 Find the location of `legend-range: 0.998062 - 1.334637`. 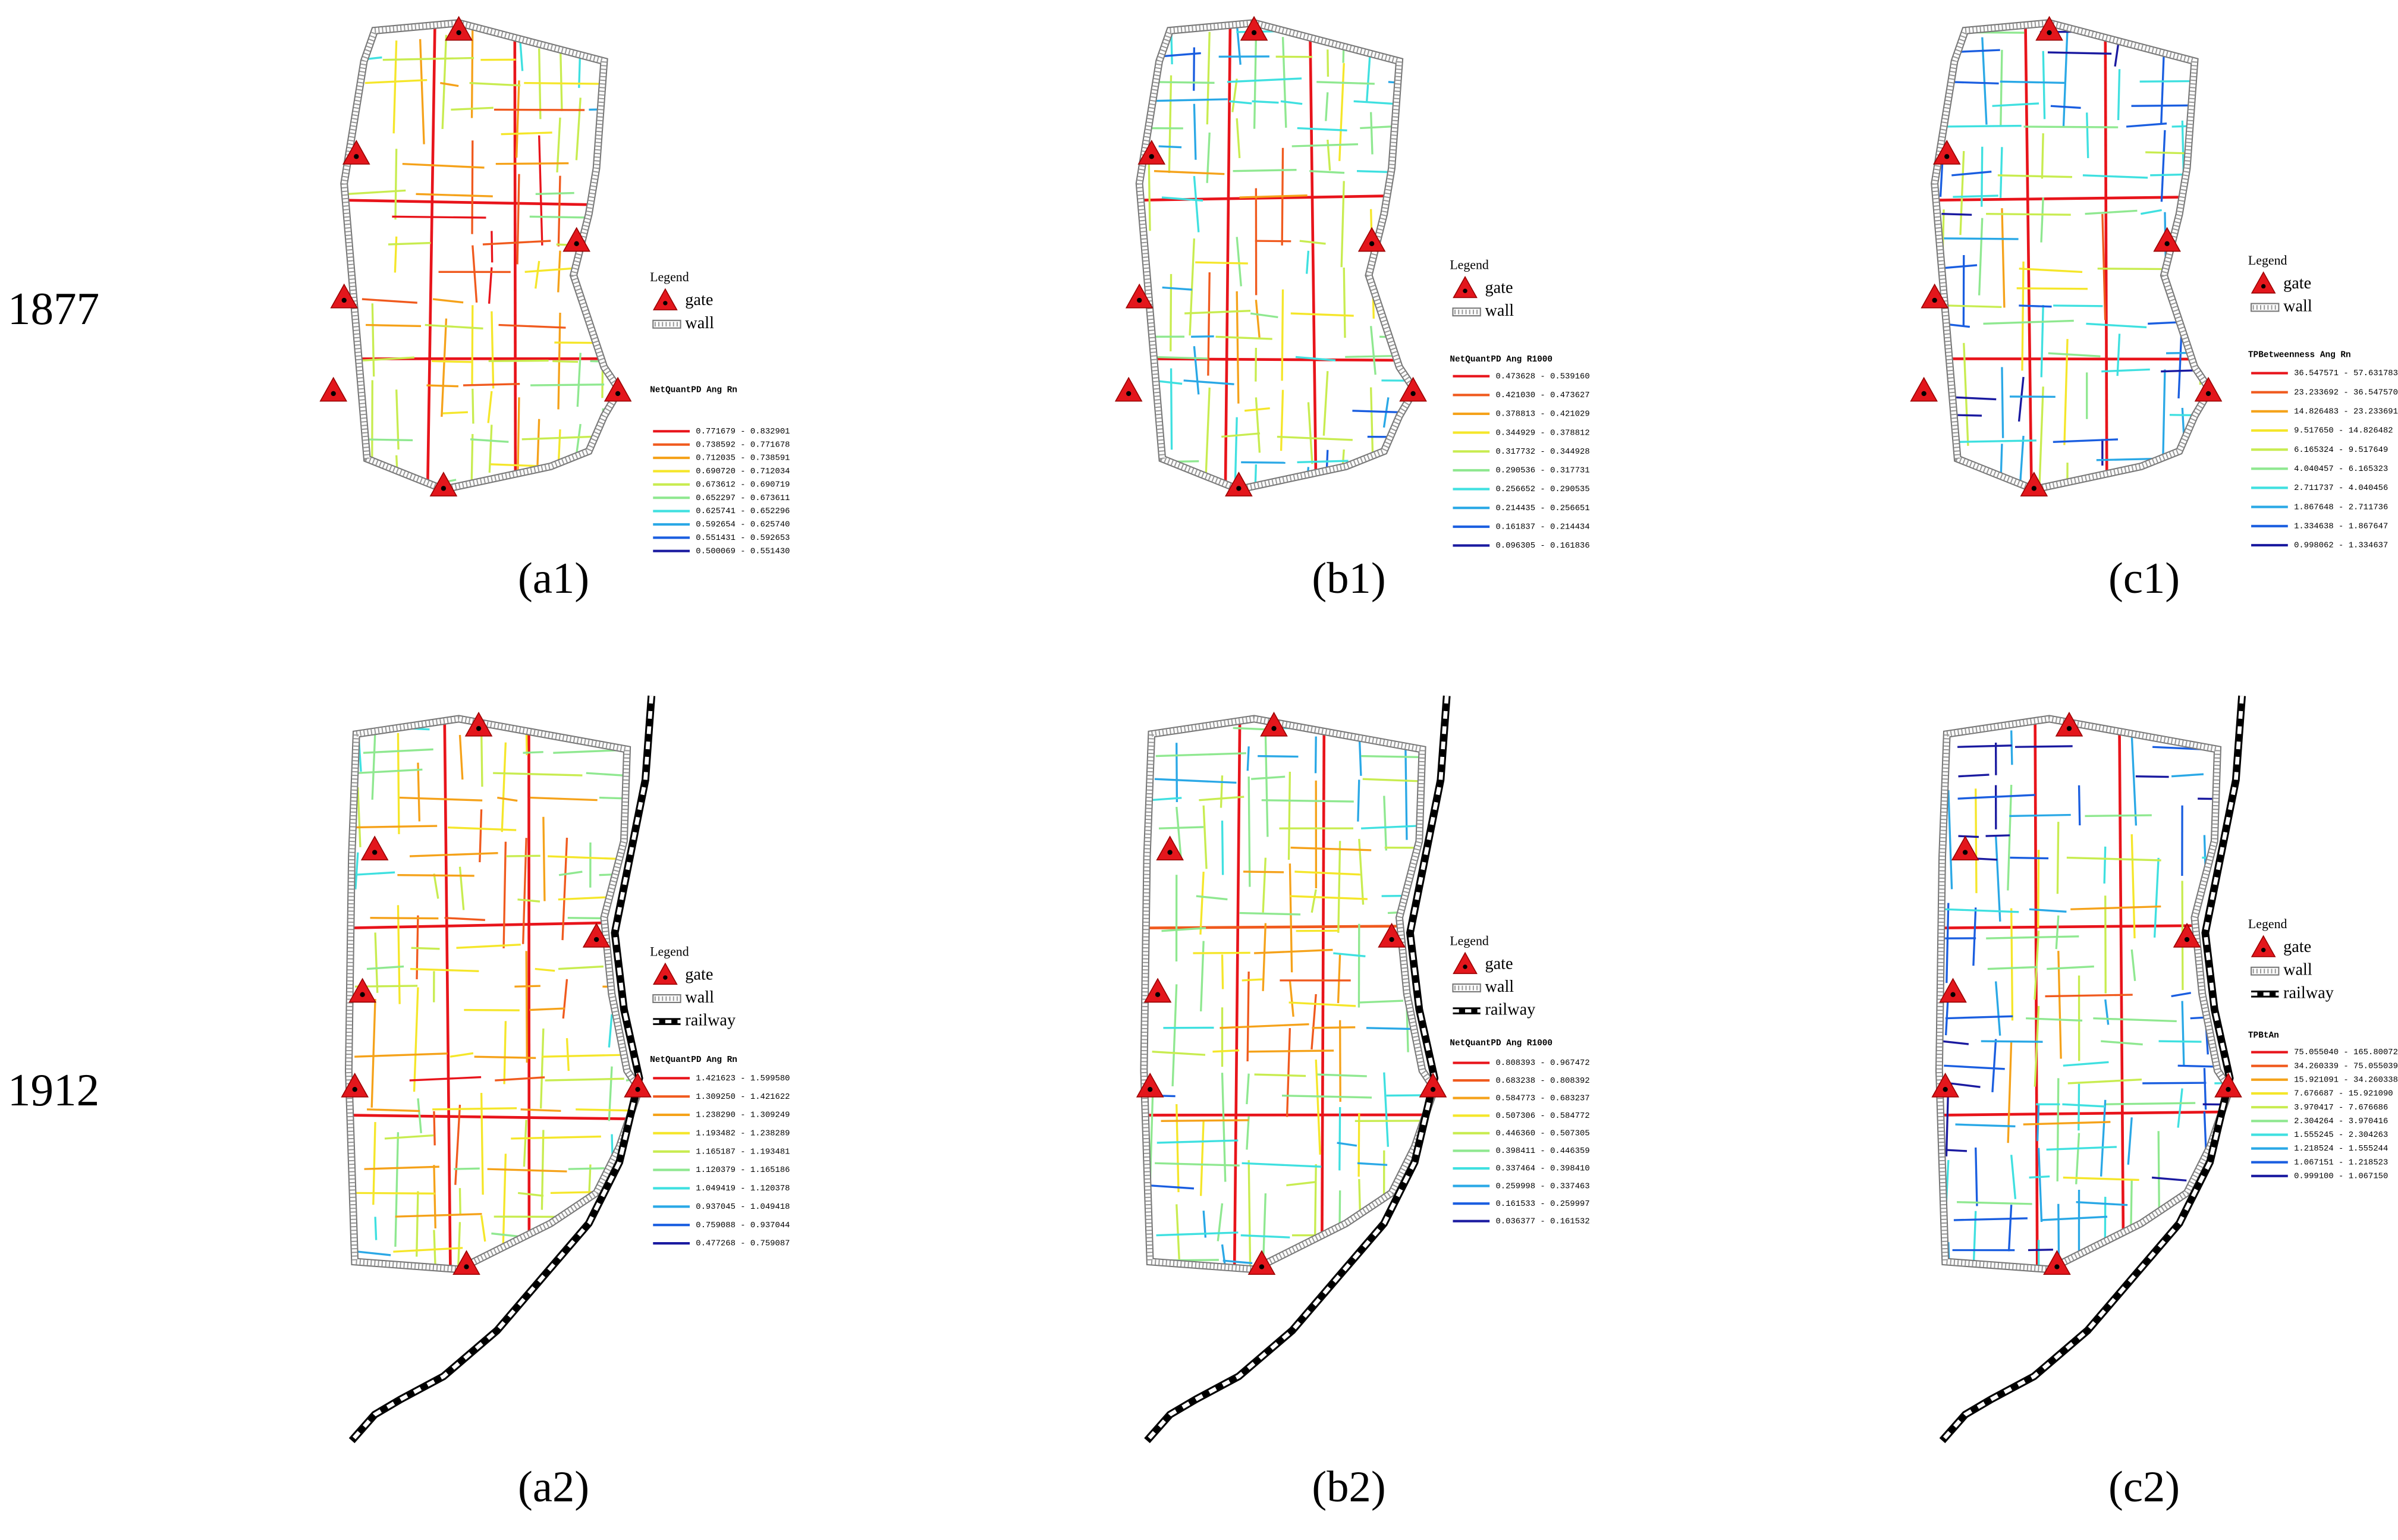

legend-range: 0.998062 - 1.334637 is located at coordinates (2341, 546).